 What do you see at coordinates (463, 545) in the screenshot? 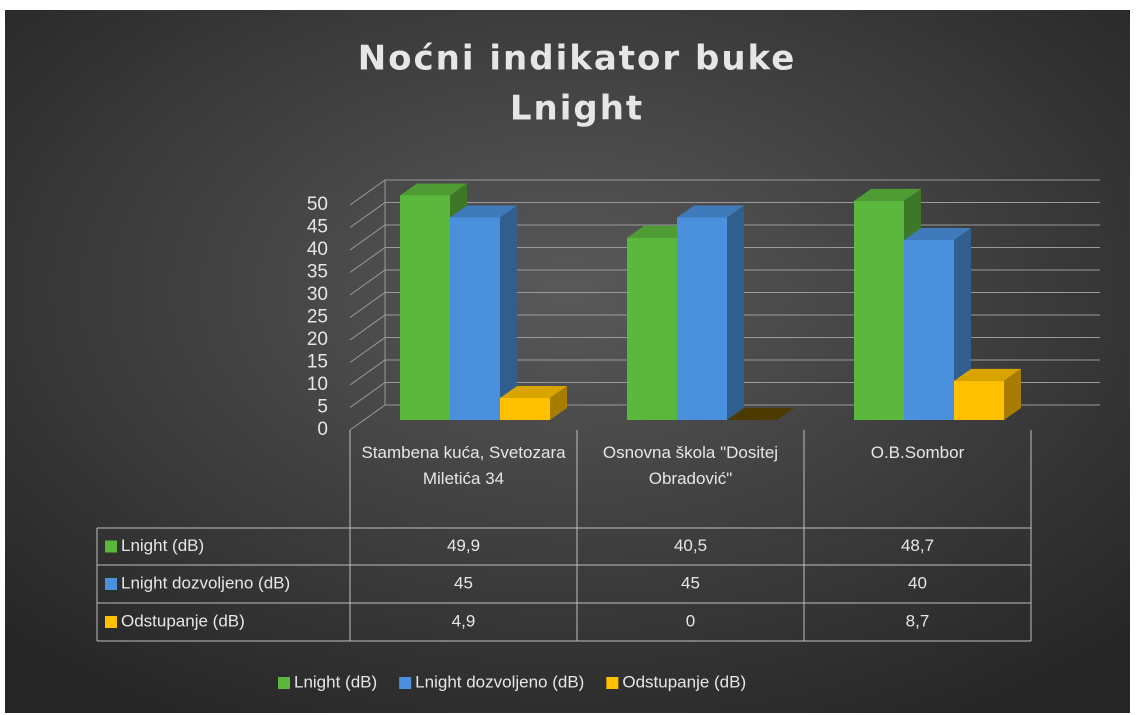
I see `table-cell: 49,9` at bounding box center [463, 545].